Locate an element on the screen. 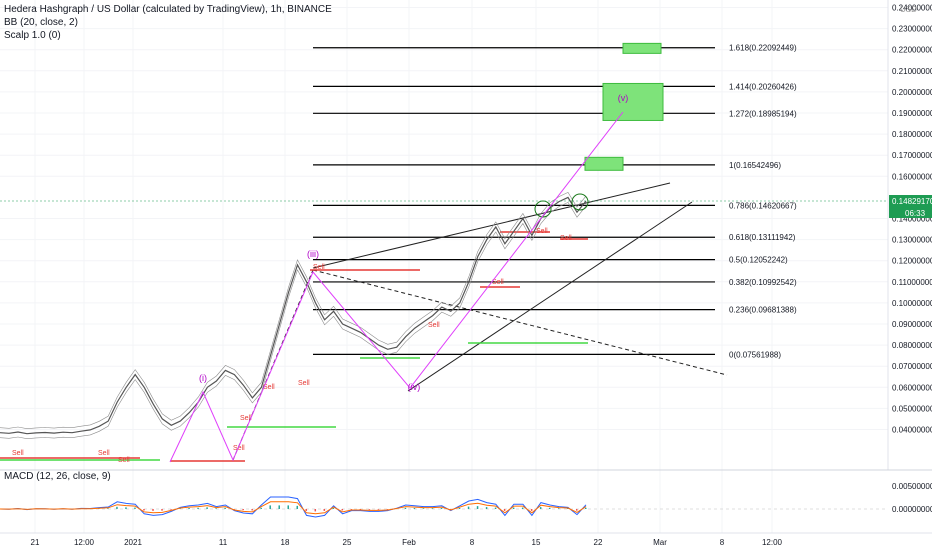 The height and width of the screenshot is (550, 932). time-tick-label: 18 is located at coordinates (285, 542).